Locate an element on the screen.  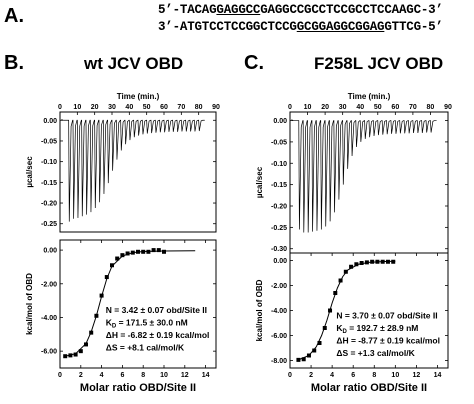
panel-letter-a: A. is located at coordinates (14, 16).